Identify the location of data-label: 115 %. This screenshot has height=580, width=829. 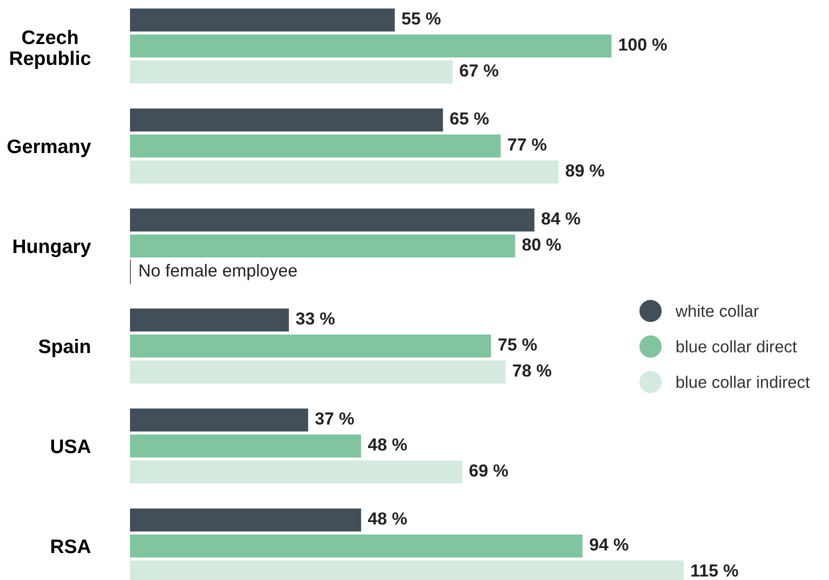
(714, 570).